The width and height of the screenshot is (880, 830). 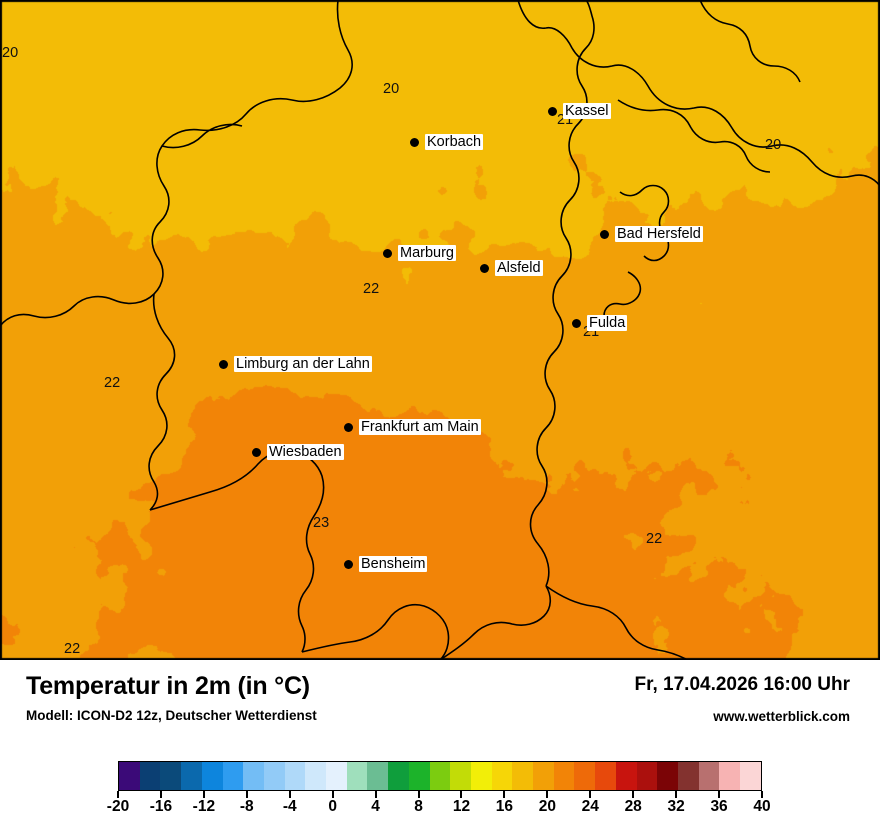 I want to click on scale-tick-label: 36, so click(x=719, y=806).